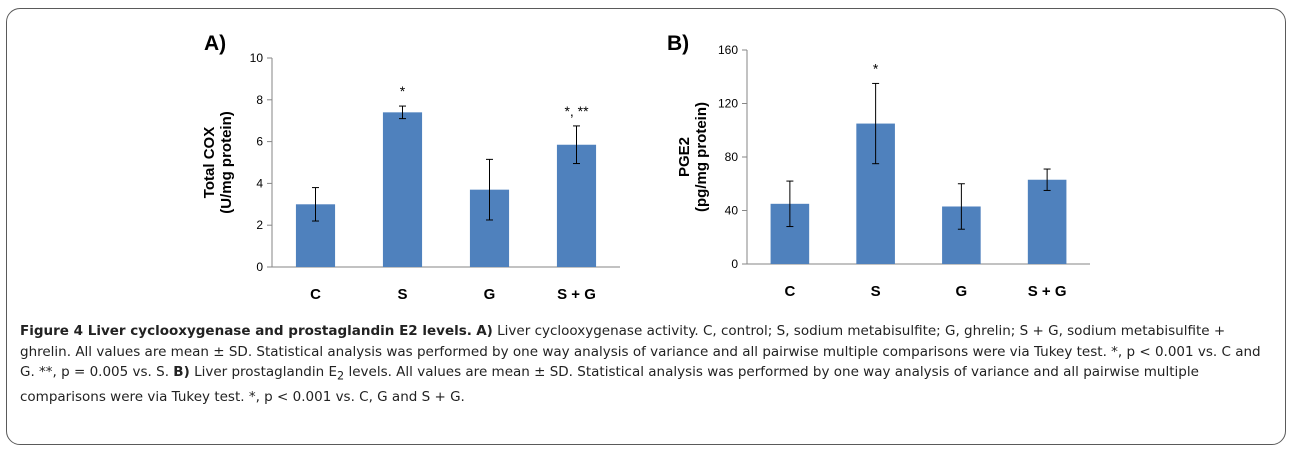  Describe the element at coordinates (484, 331) in the screenshot. I see `caption-a-label: A)` at that location.